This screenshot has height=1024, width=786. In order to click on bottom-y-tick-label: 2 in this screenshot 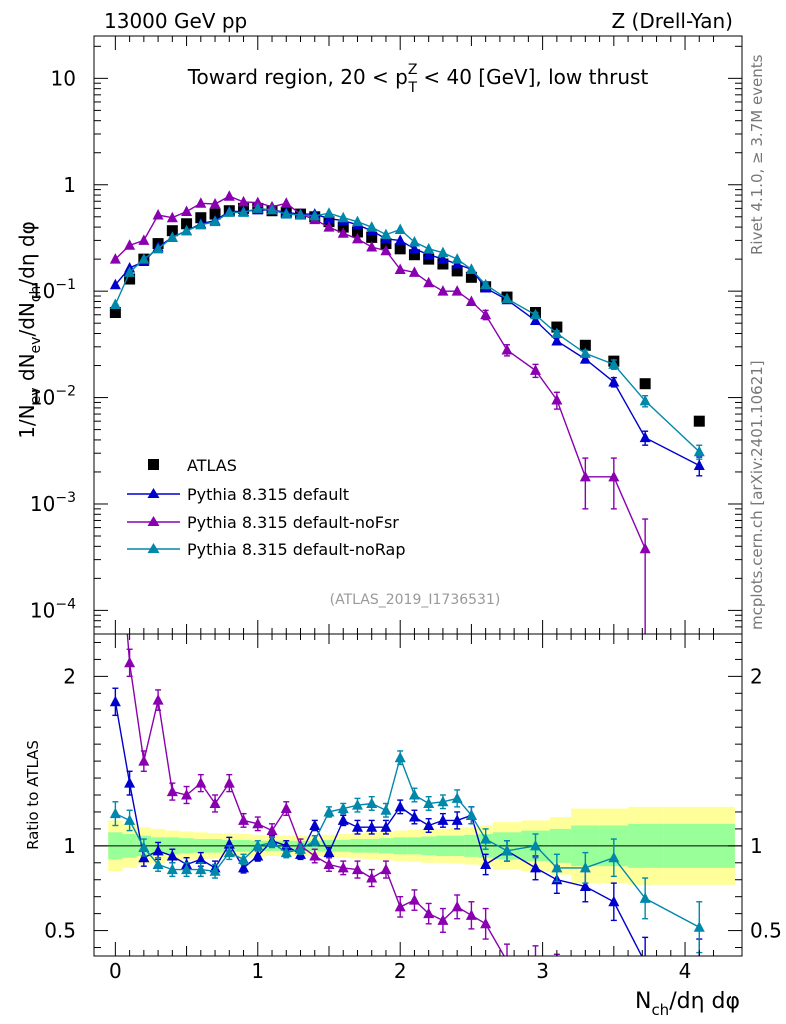, I will do `click(69, 676)`.